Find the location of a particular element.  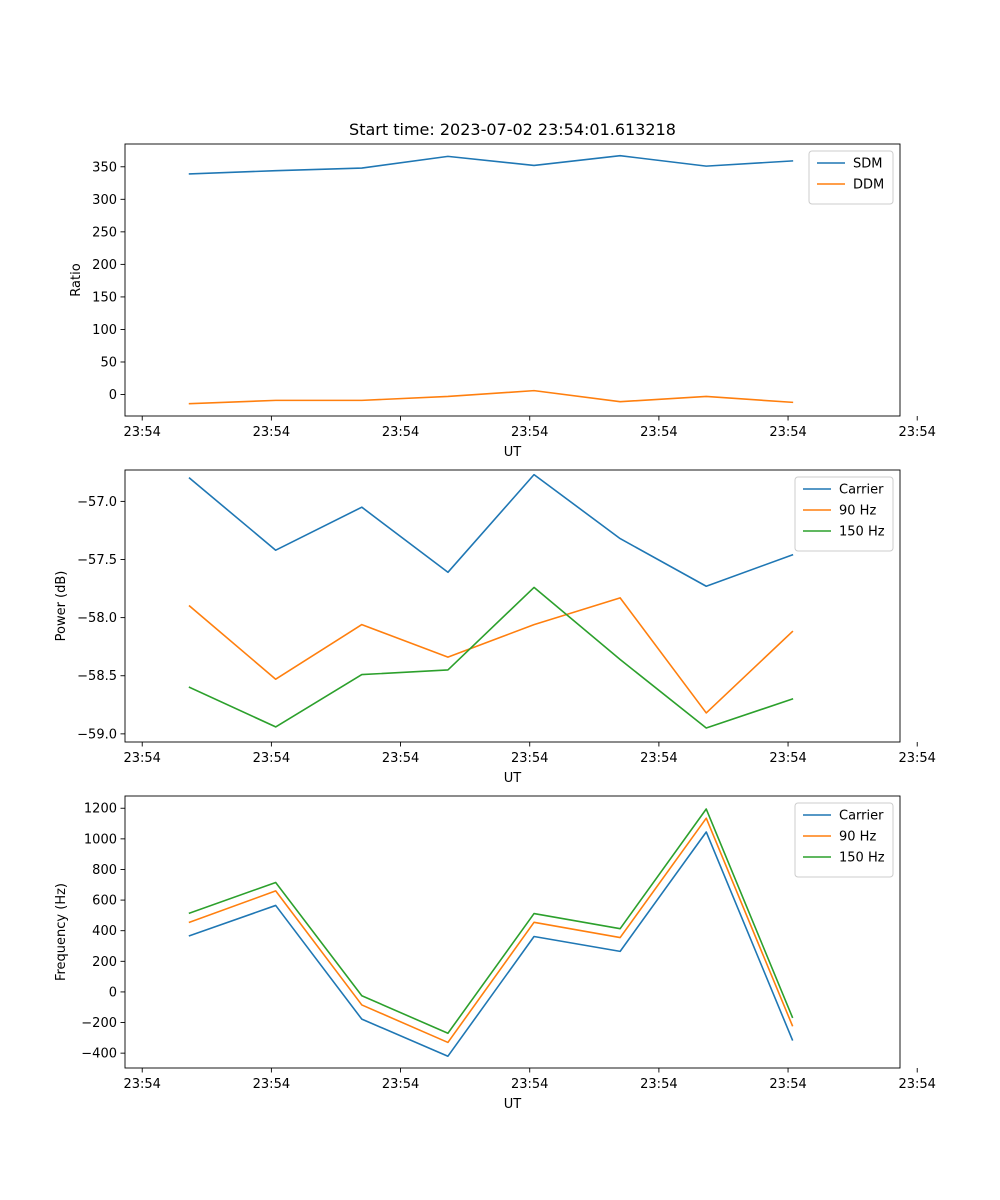

y-tick-label: −58.0 is located at coordinates (97, 618).